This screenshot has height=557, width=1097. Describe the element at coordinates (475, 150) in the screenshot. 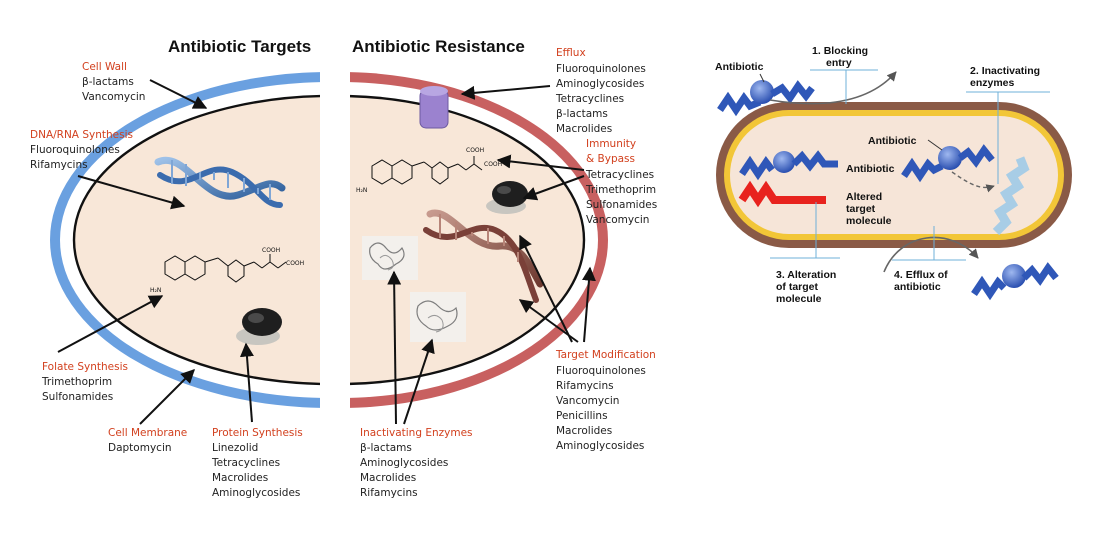

I see `chem-cooh-right-1: COOH` at that location.